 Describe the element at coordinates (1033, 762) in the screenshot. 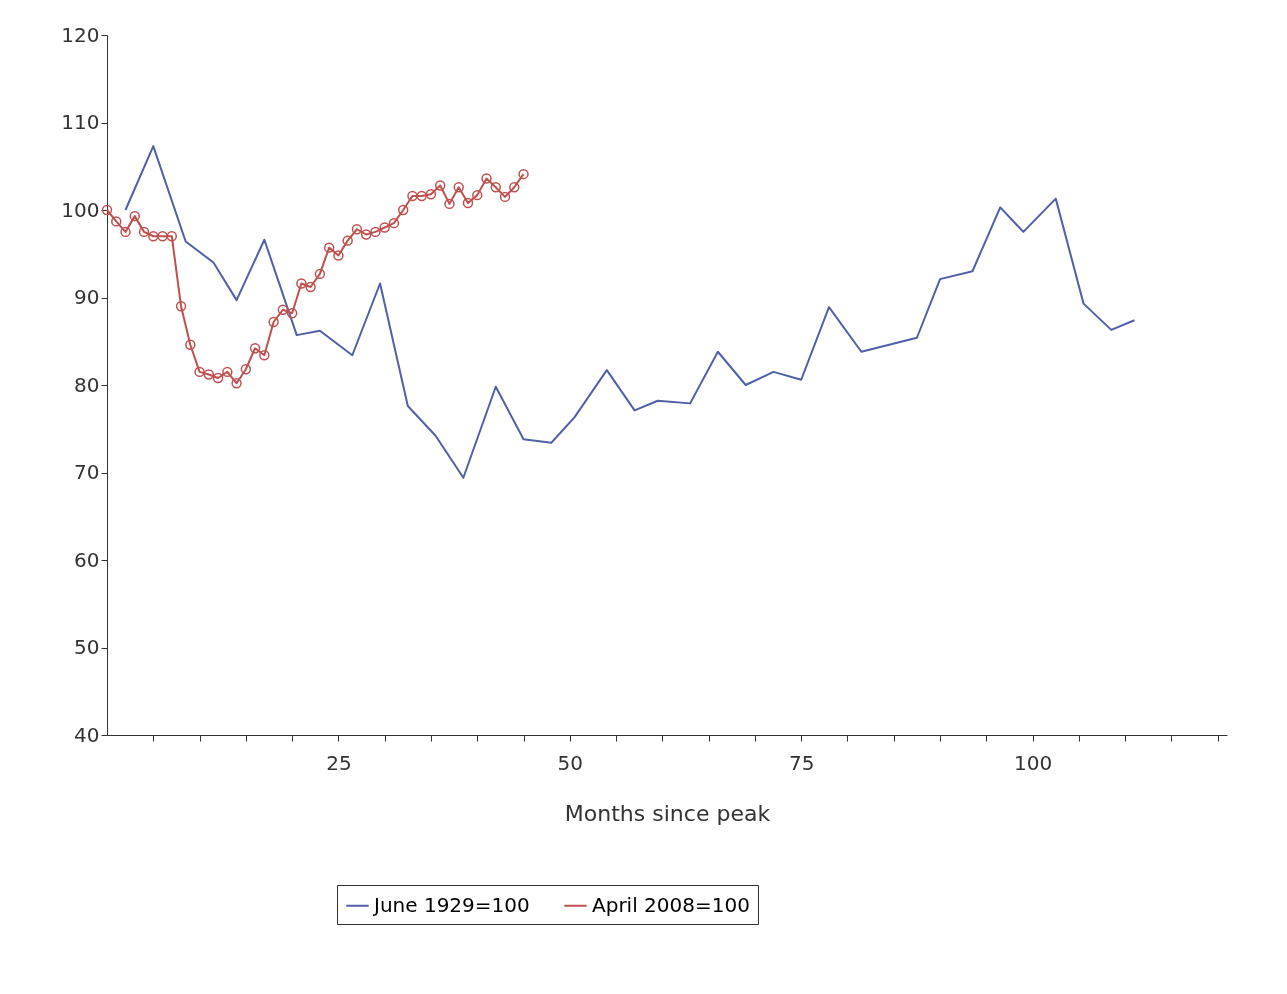

I see `x-tick-label: 100` at that location.